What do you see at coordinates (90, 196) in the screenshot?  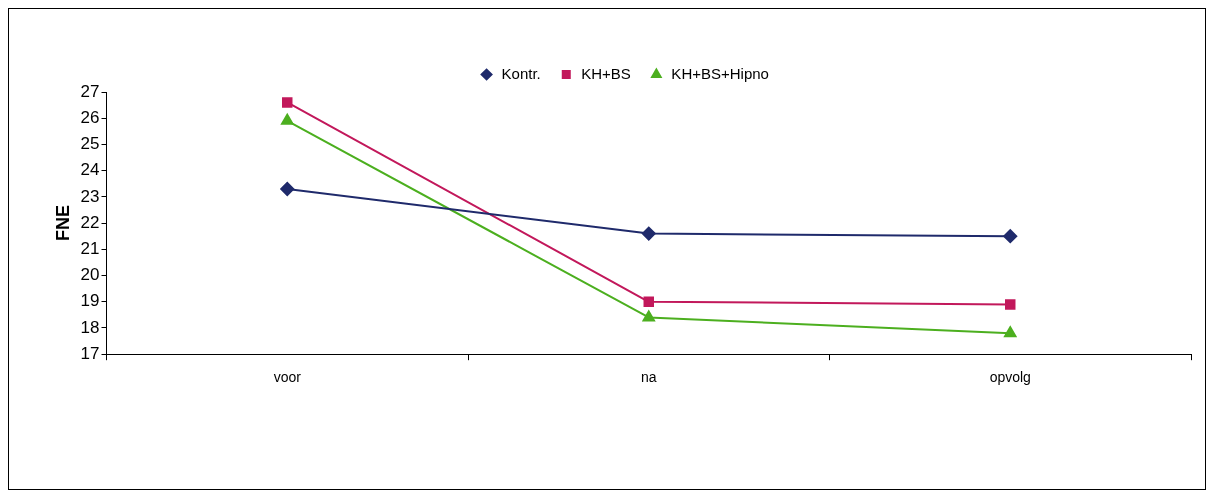 I see `y-tick-label: 23` at bounding box center [90, 196].